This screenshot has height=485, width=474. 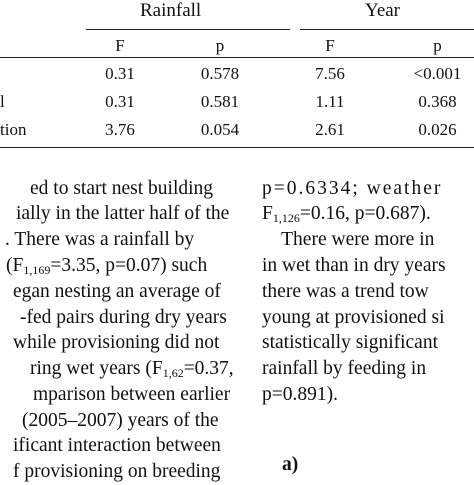 What do you see at coordinates (330, 73) in the screenshot?
I see `table-cell: 7.56` at bounding box center [330, 73].